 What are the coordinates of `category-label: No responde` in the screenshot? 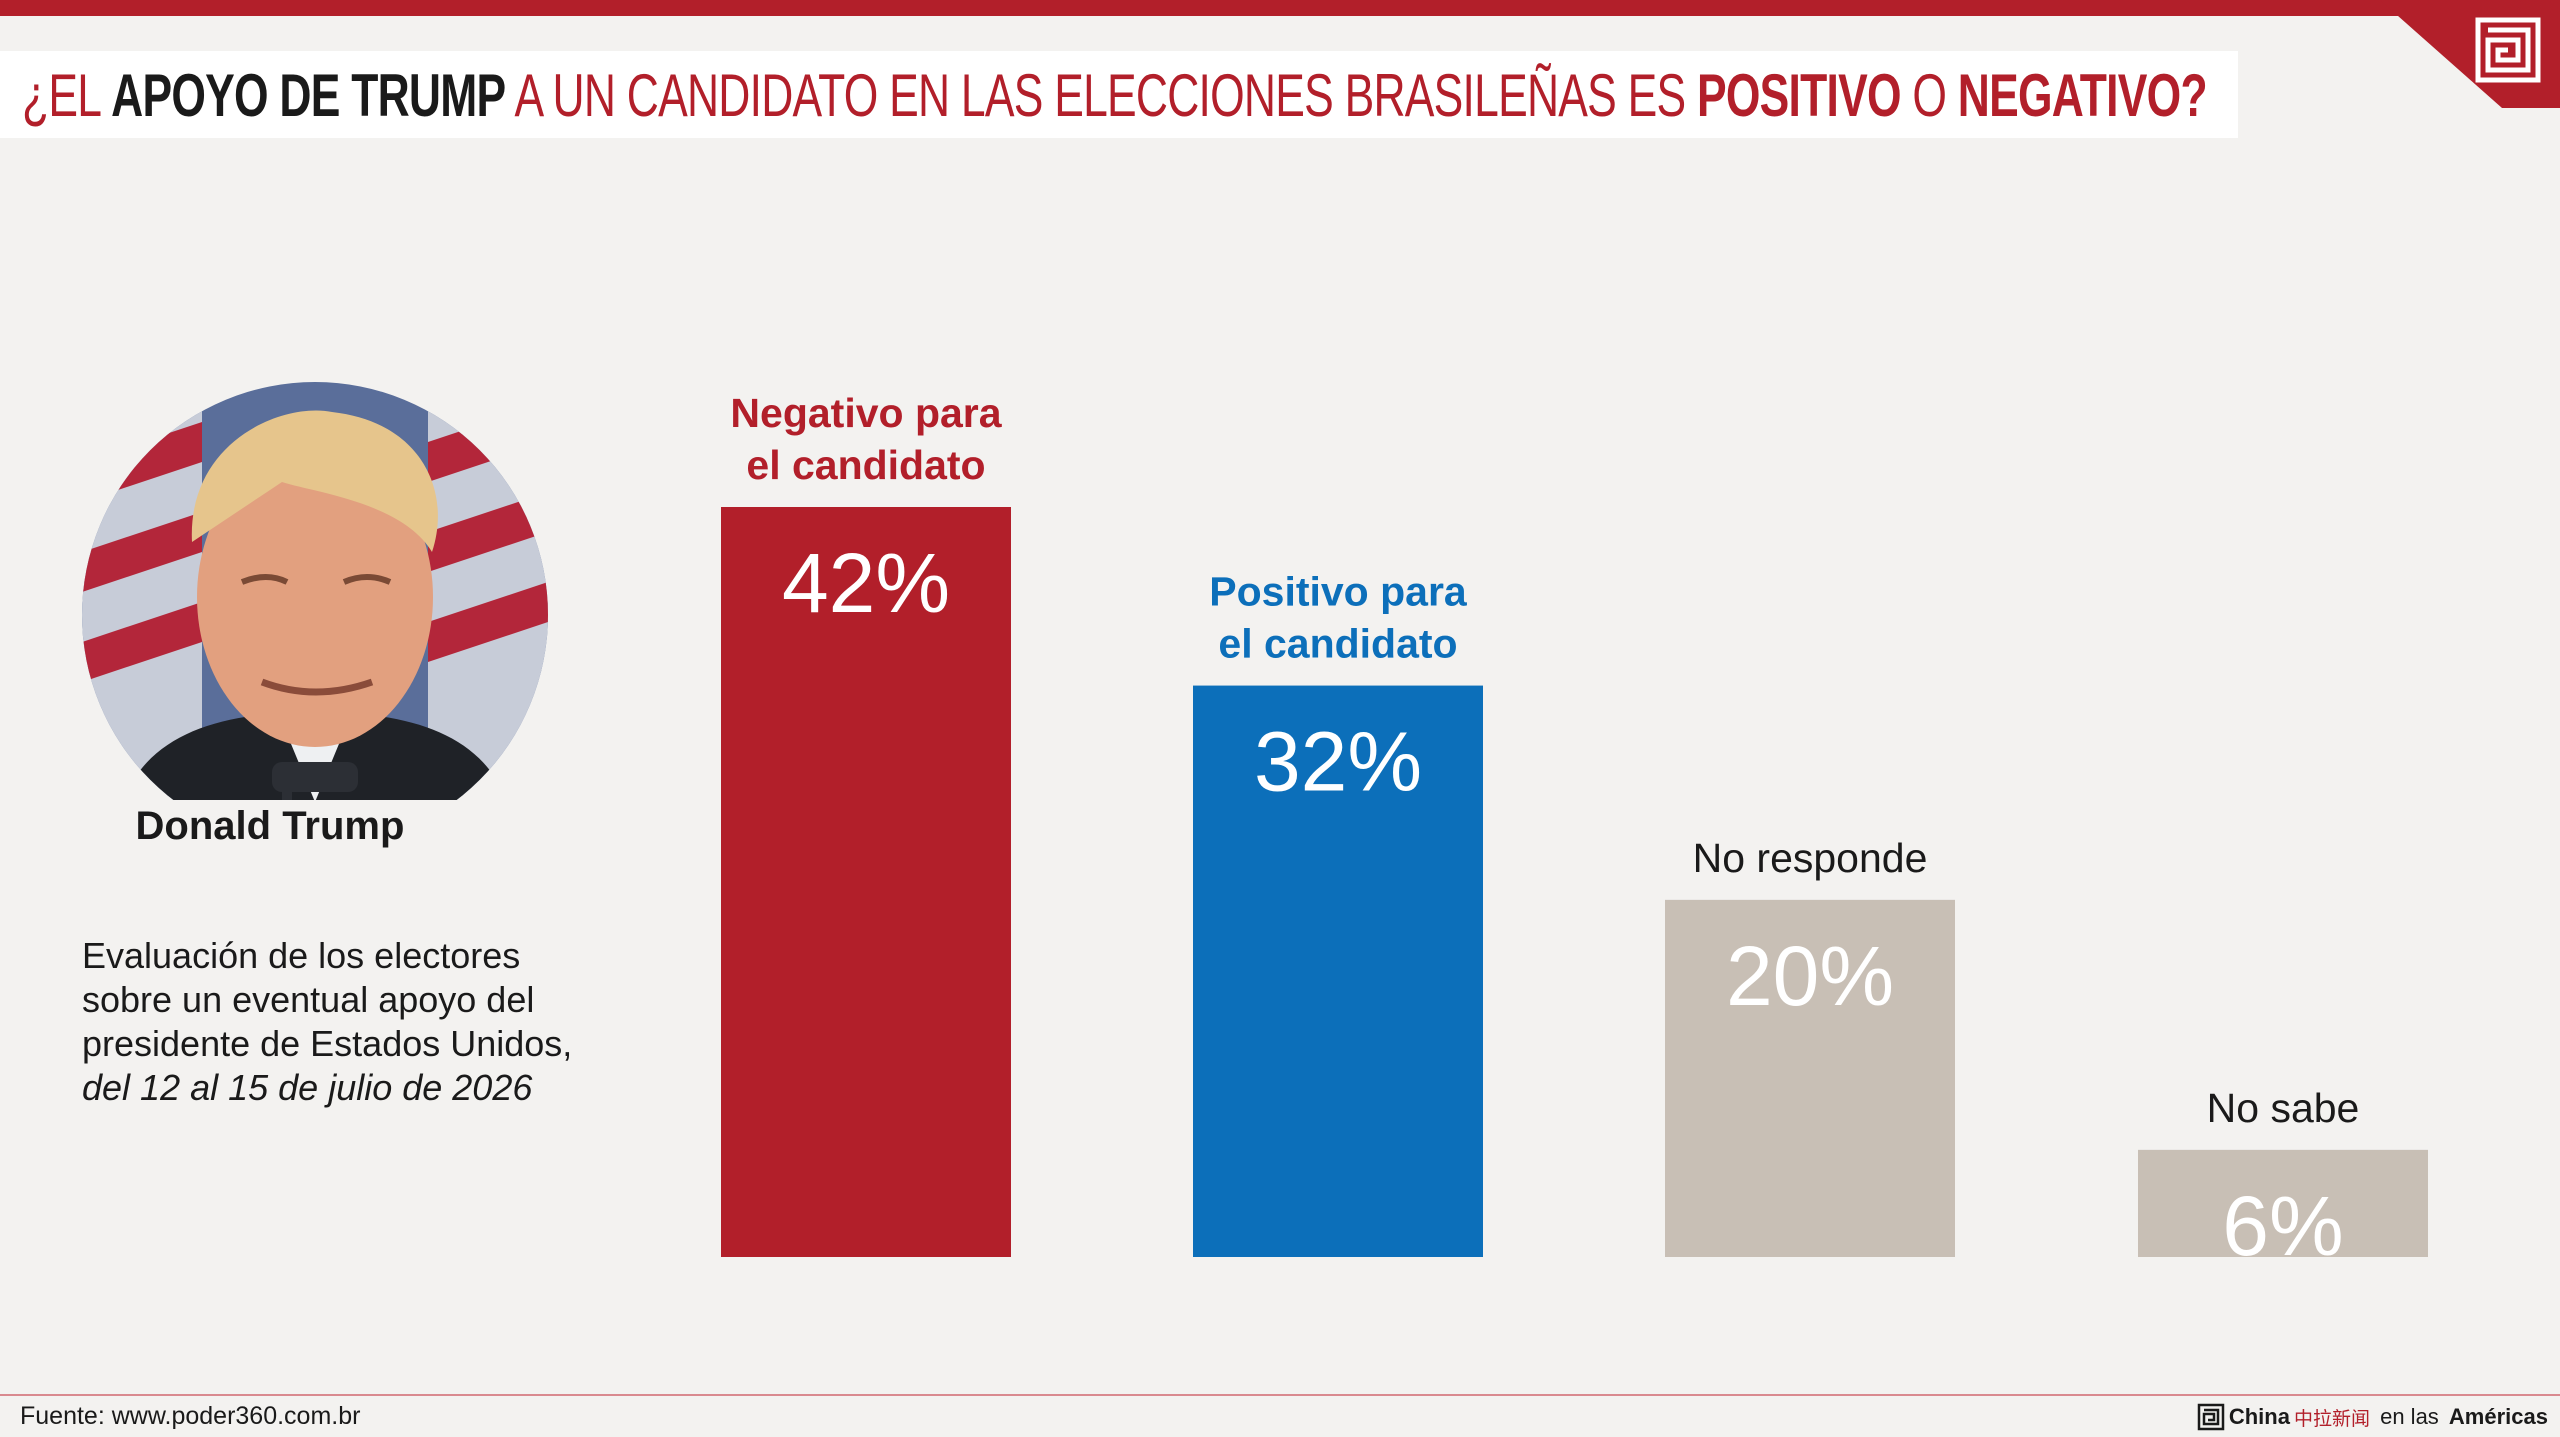 It's located at (1810, 858).